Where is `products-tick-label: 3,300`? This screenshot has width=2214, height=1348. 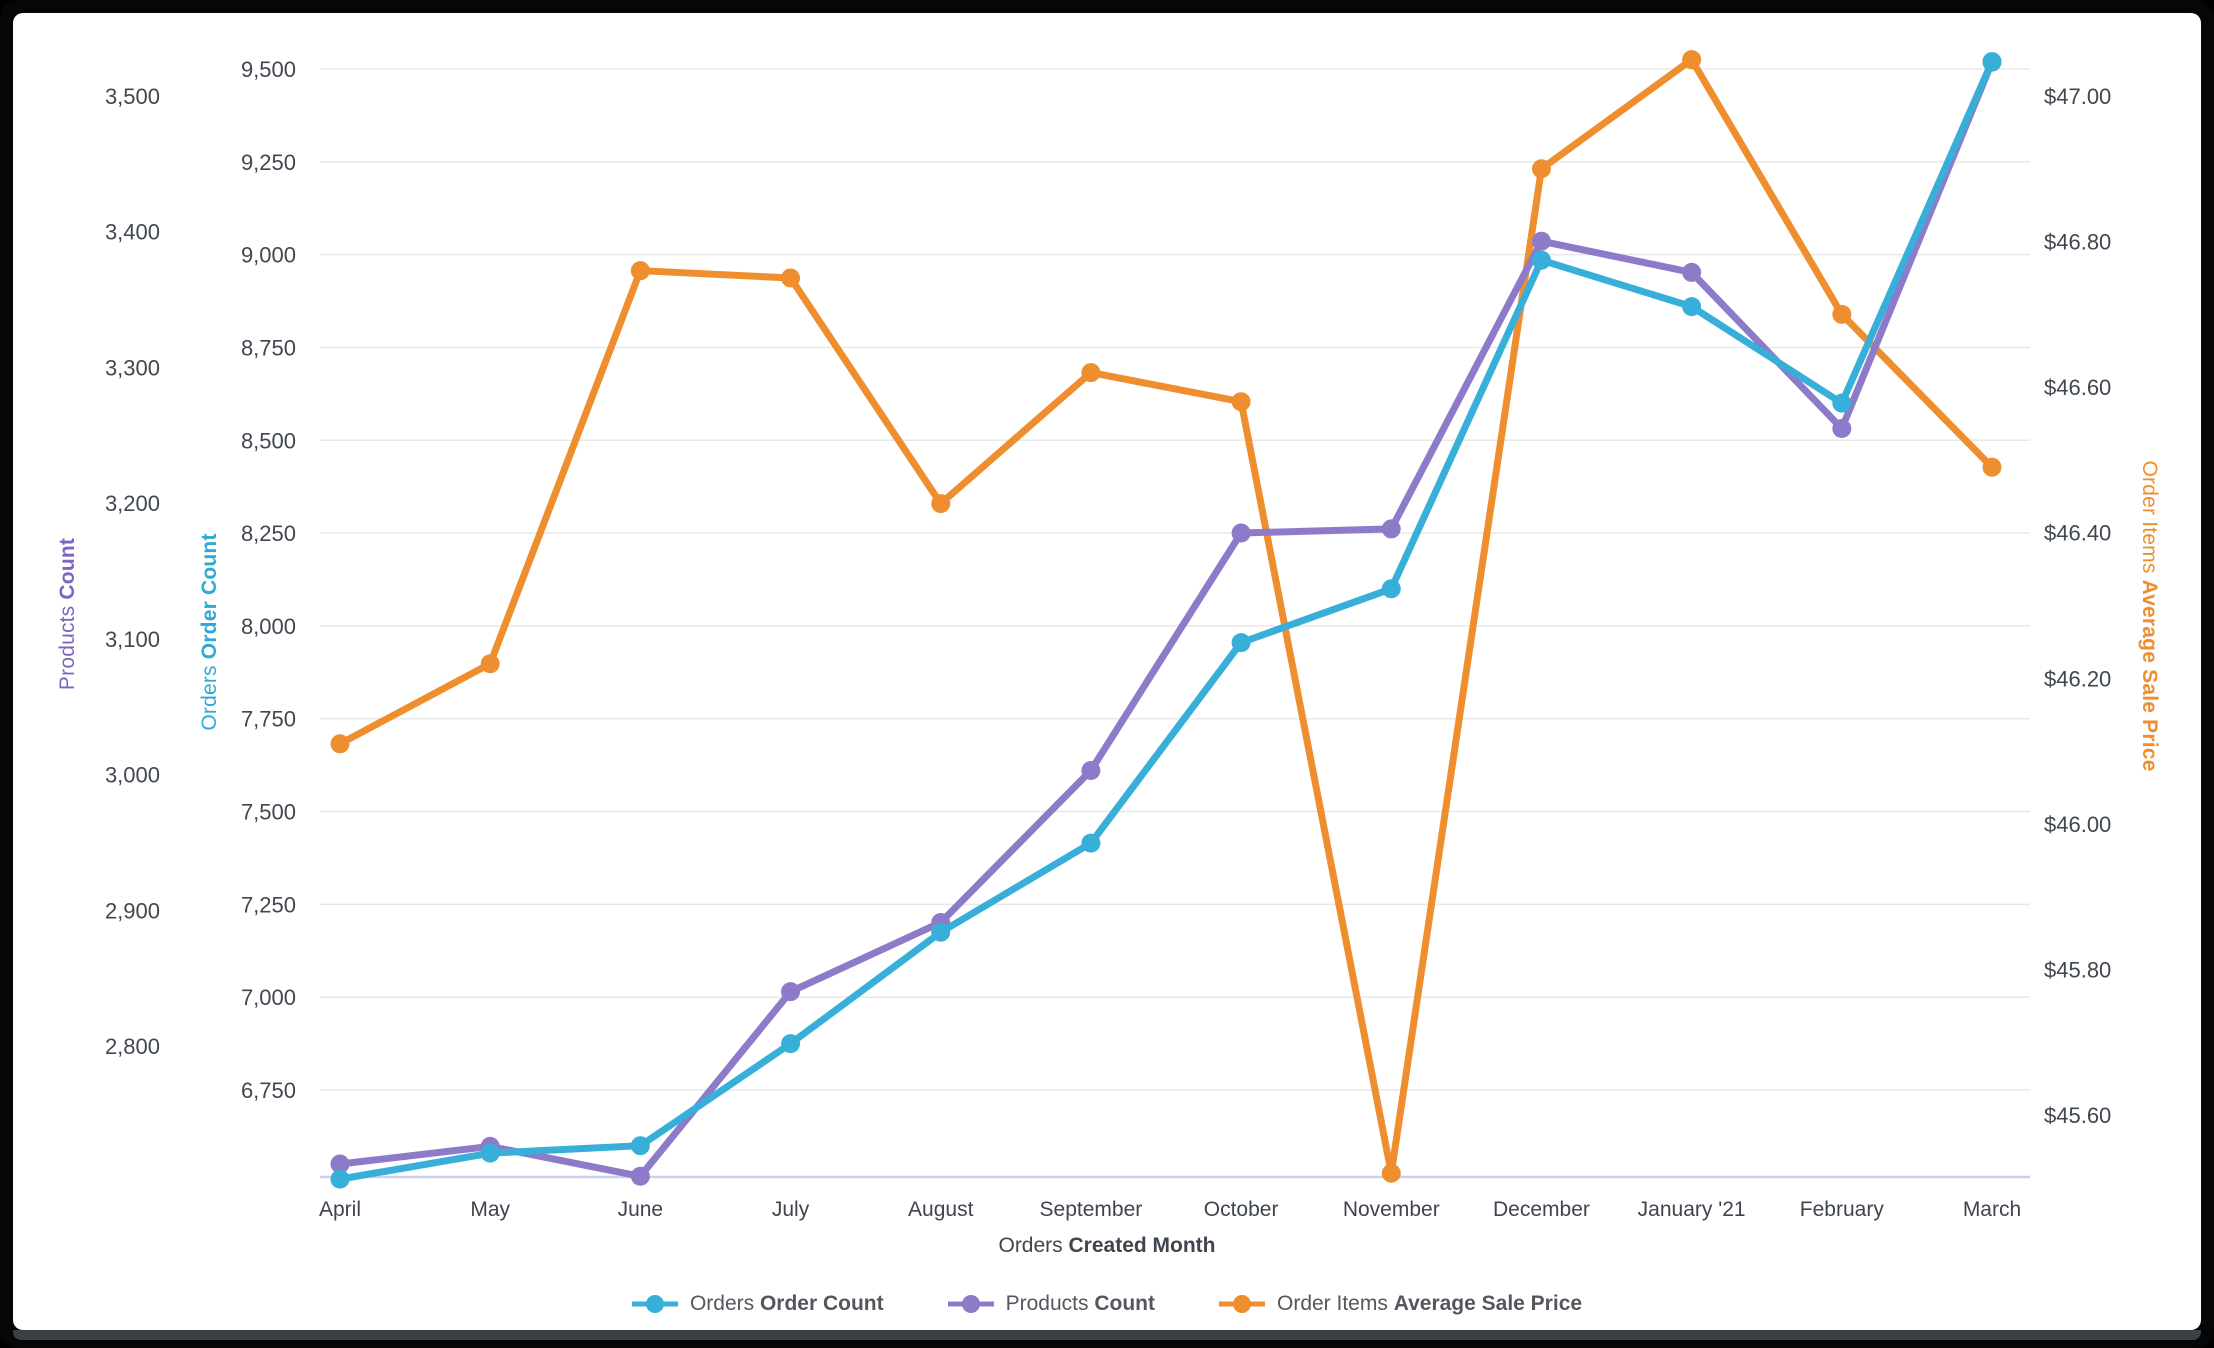 products-tick-label: 3,300 is located at coordinates (132, 367).